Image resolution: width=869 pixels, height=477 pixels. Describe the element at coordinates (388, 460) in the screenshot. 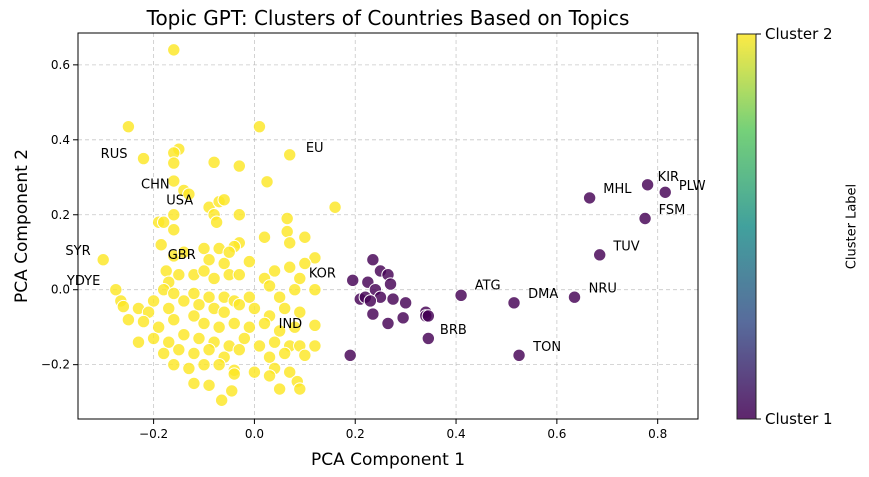

I see `x-axis-label: PCA Component 1` at that location.